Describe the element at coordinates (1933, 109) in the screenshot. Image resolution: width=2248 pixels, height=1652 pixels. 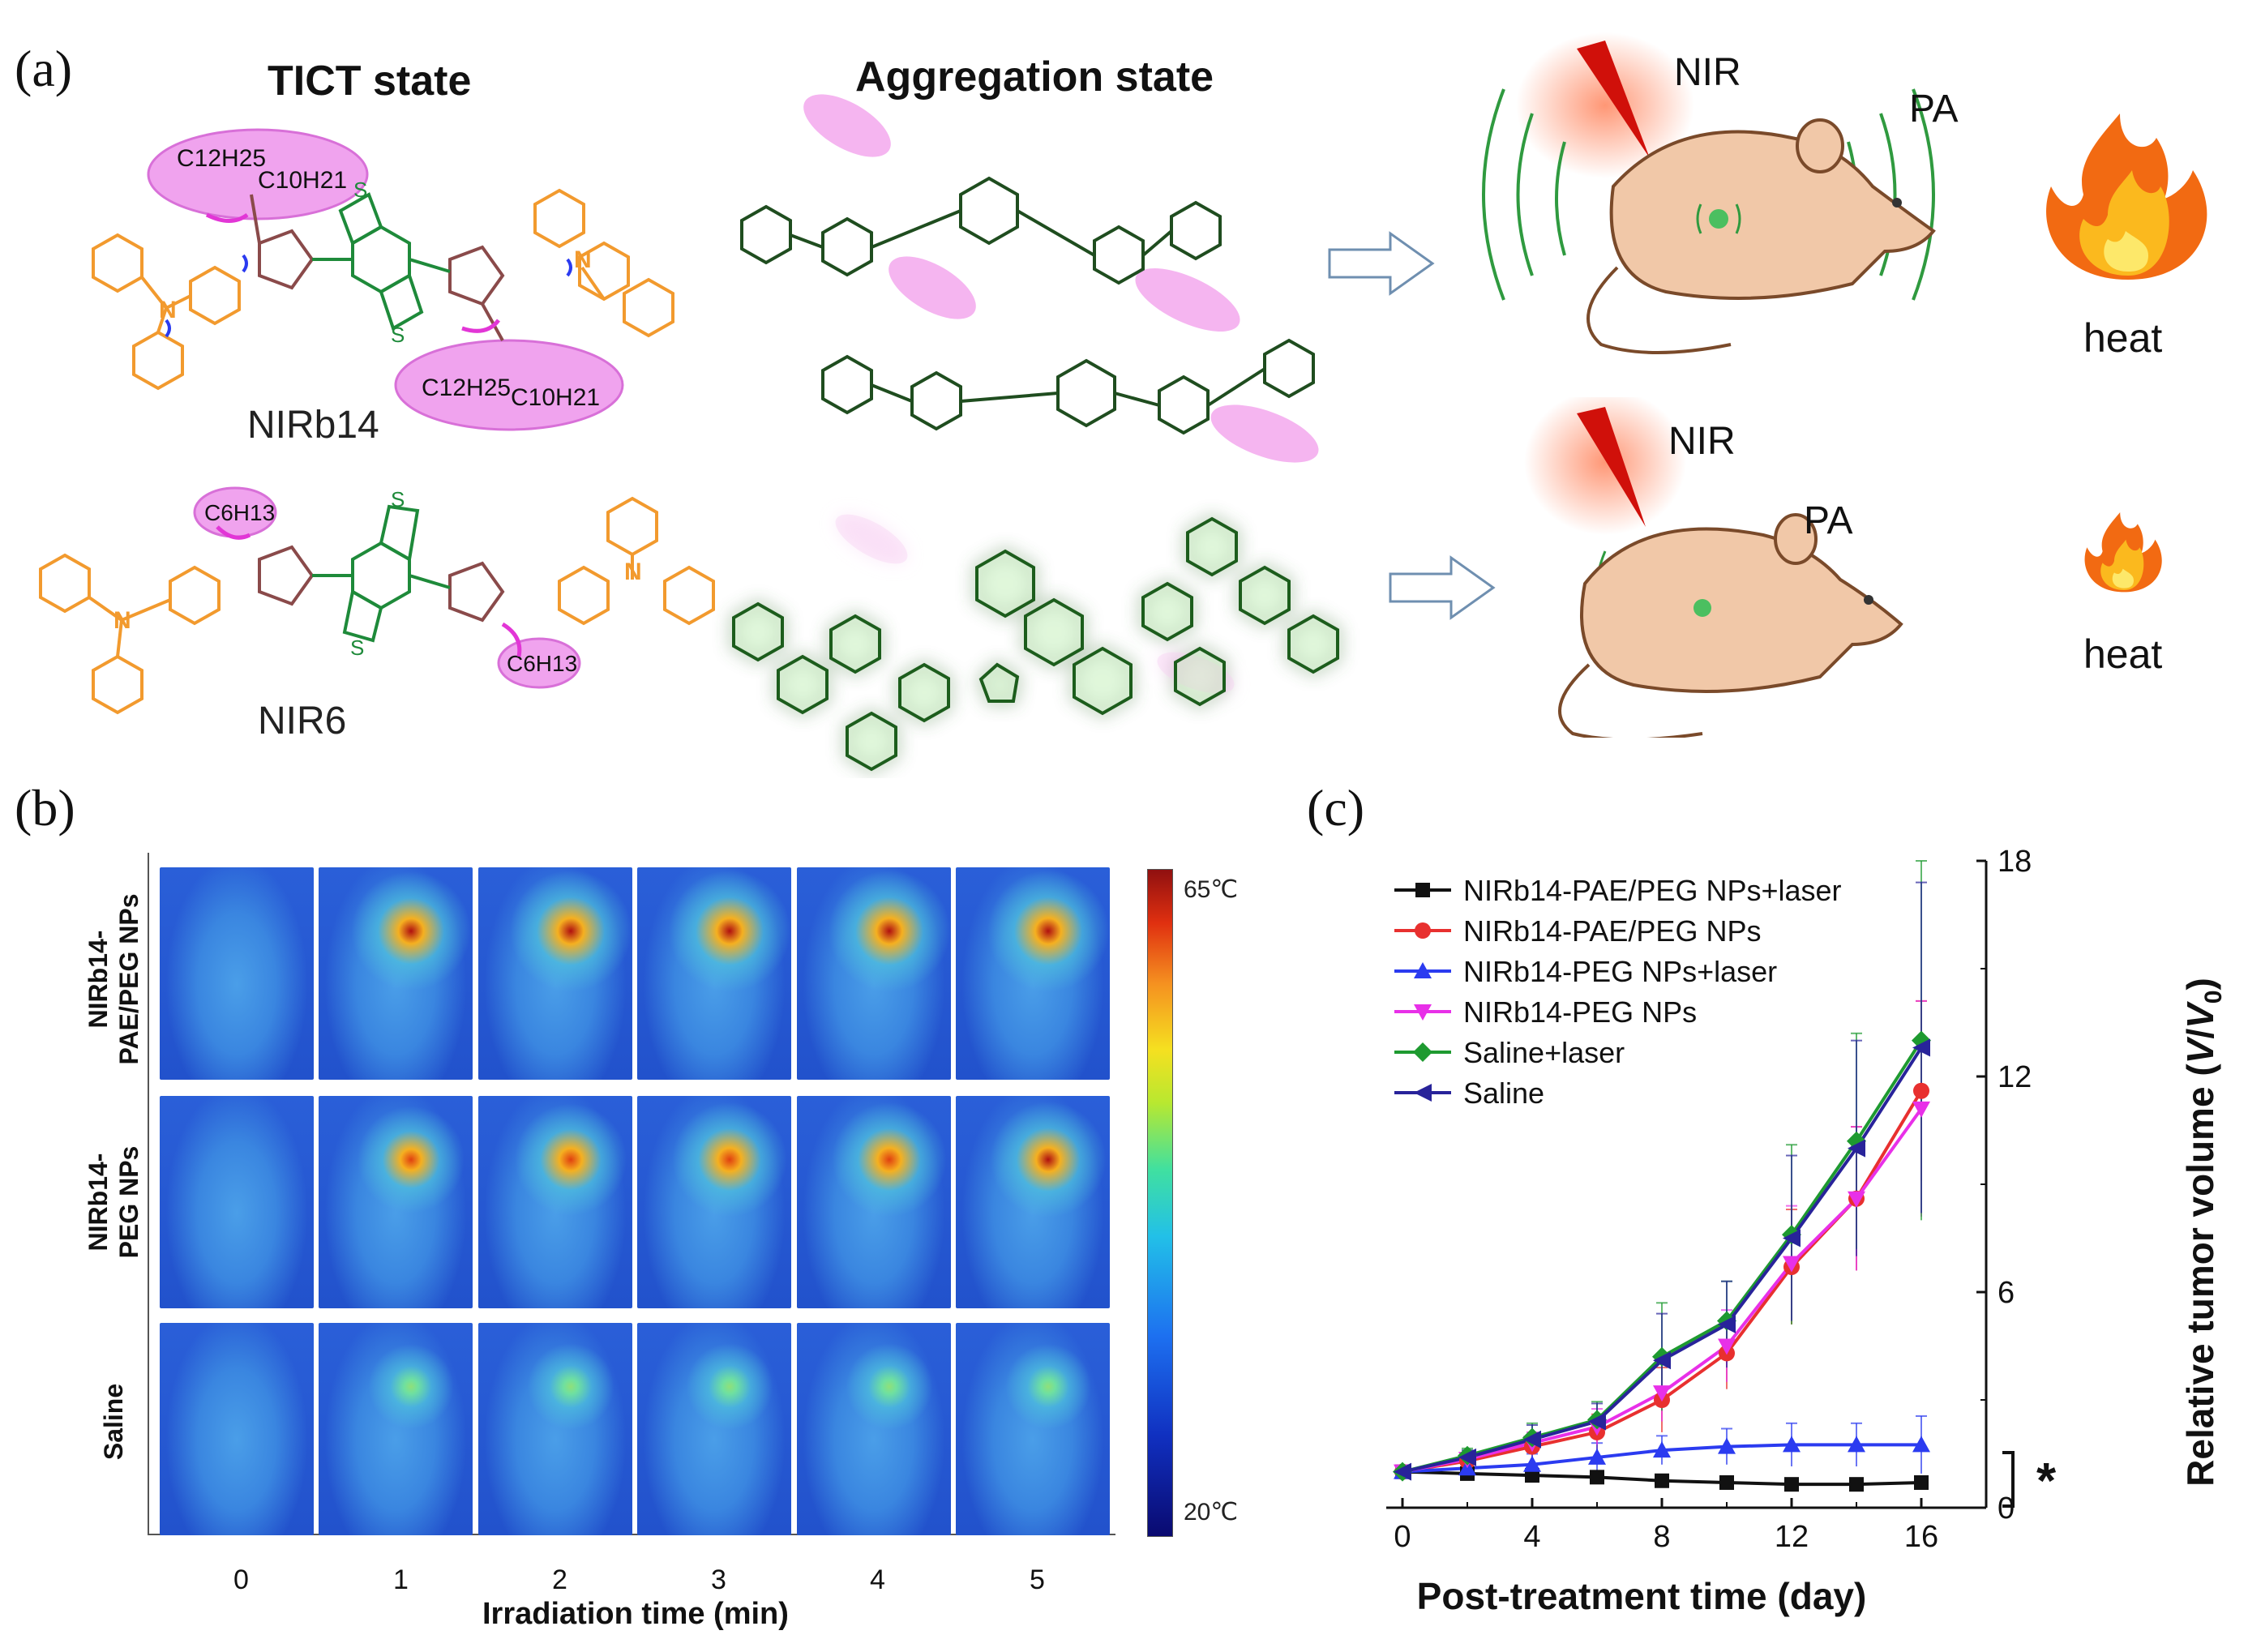
I see `pa-label: PA` at that location.